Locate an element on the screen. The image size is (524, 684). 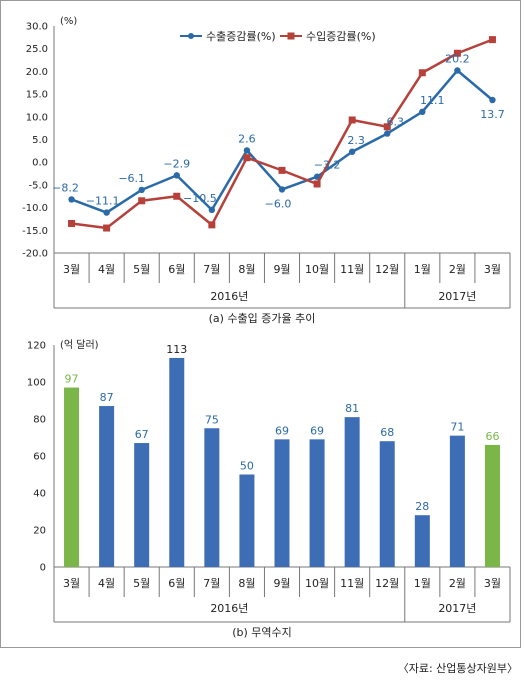
data-label: 113 is located at coordinates (176, 349).